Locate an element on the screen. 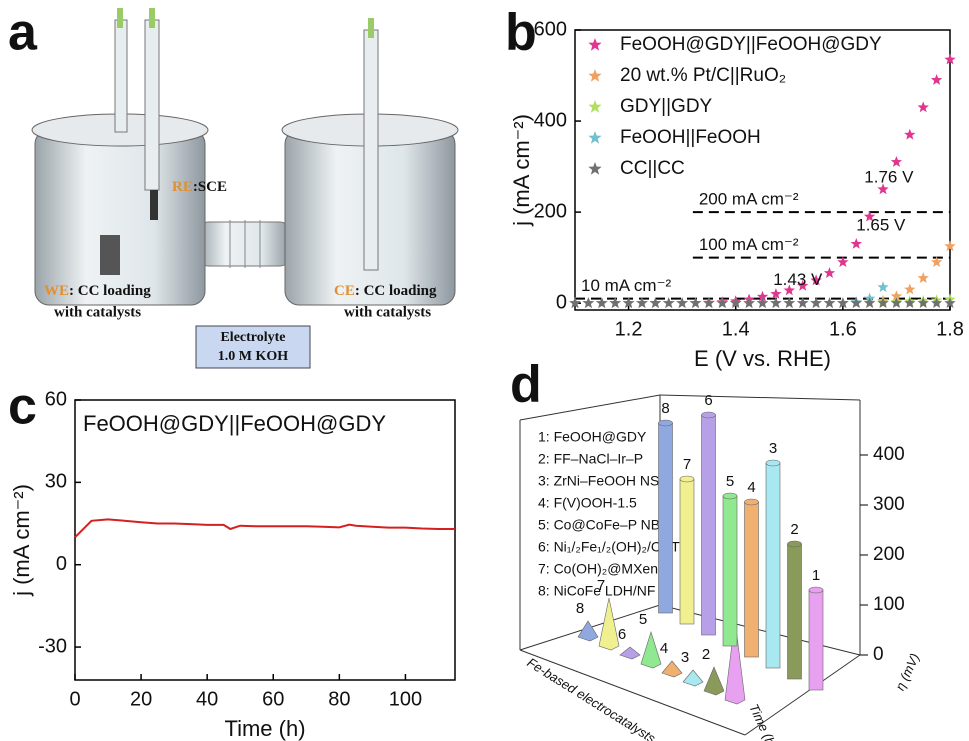 This screenshot has width=969, height=741. connector is located at coordinates (244, 244).